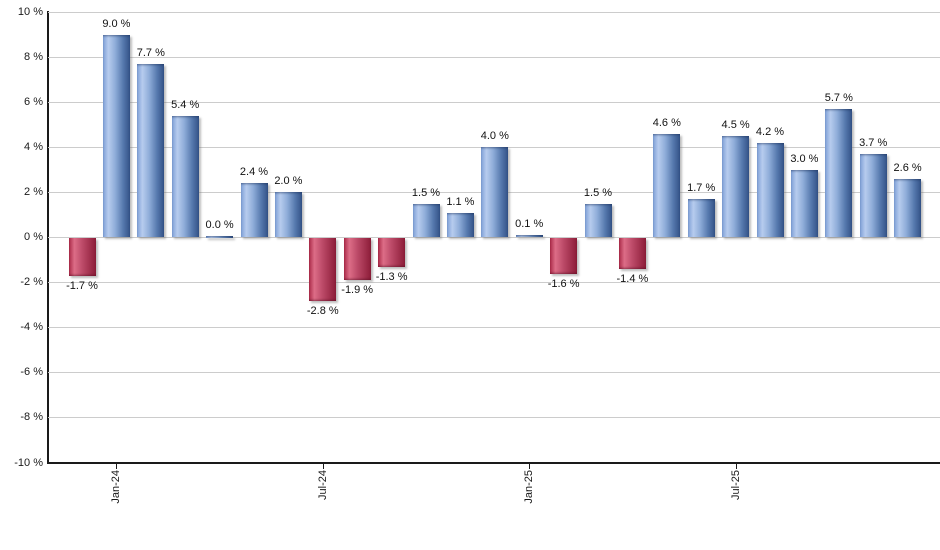 The height and width of the screenshot is (550, 940). I want to click on y-axis-label: 0 %, so click(33, 237).